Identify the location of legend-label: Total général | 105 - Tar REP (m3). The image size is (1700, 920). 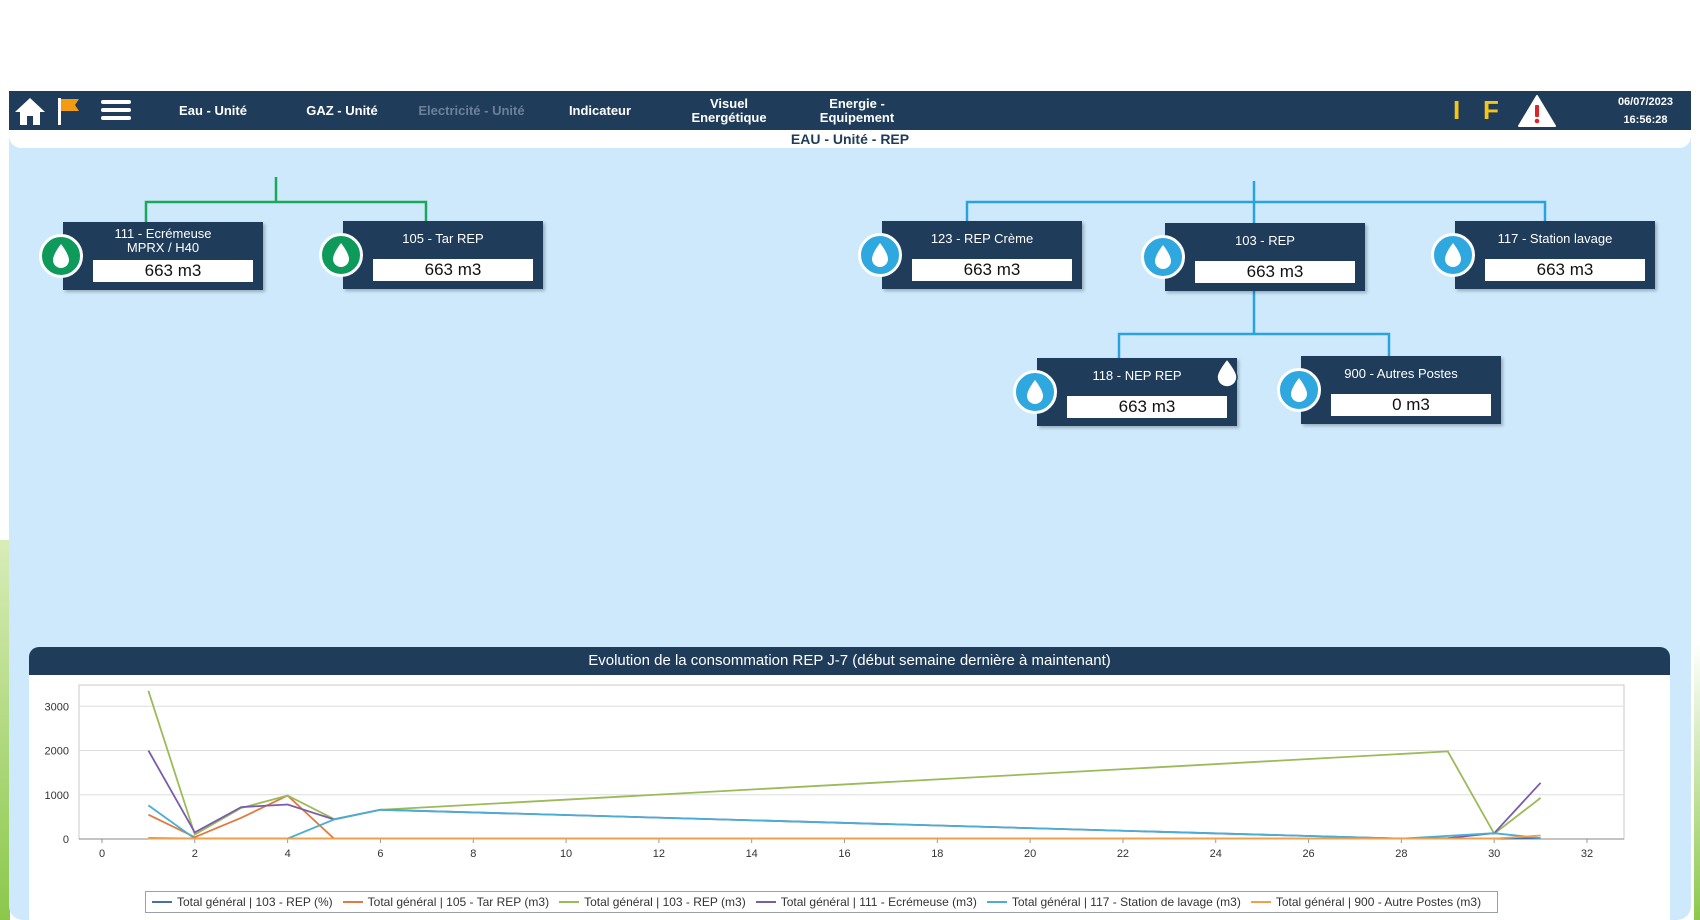
(458, 902).